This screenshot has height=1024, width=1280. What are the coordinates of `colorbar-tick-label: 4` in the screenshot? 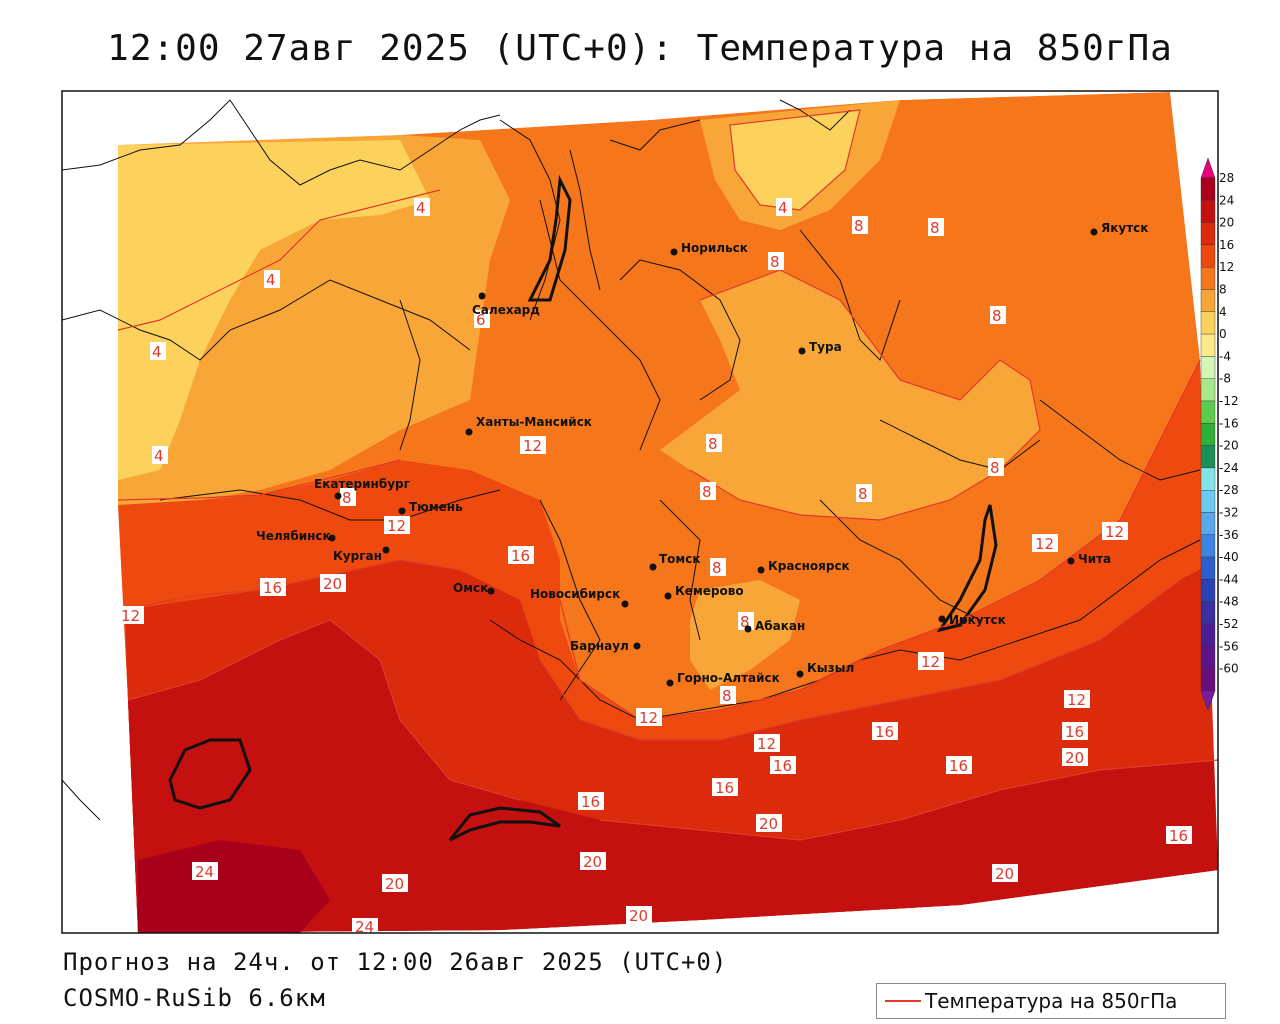 It's located at (1223, 312).